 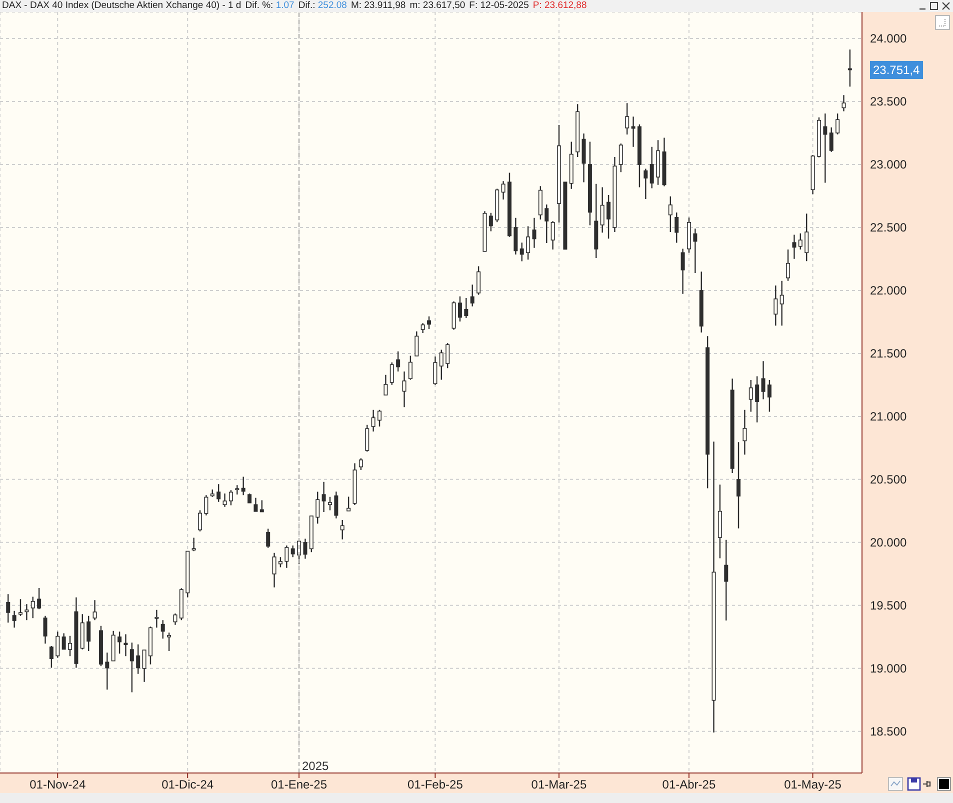 I want to click on x-tick-label: 01-Feb-25, so click(x=436, y=785).